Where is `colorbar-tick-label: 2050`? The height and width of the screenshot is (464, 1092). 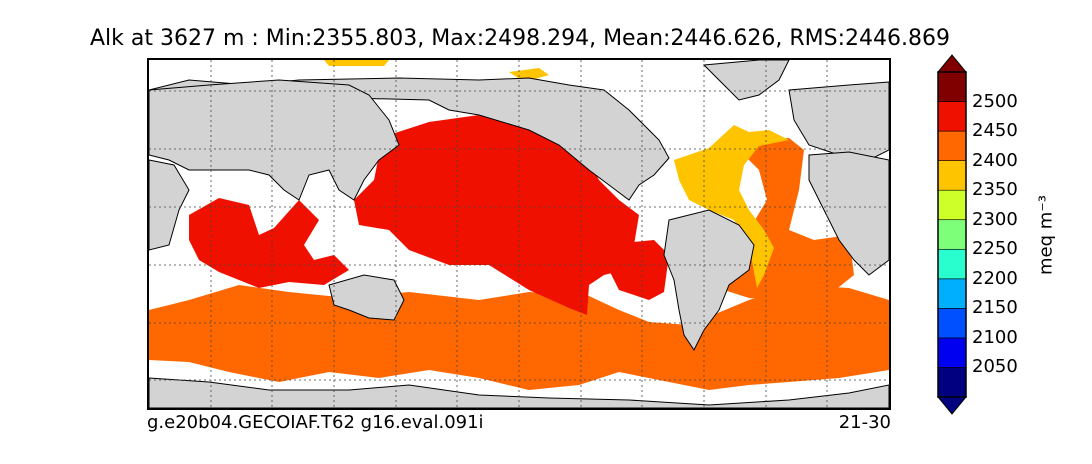
colorbar-tick-label: 2050 is located at coordinates (995, 367).